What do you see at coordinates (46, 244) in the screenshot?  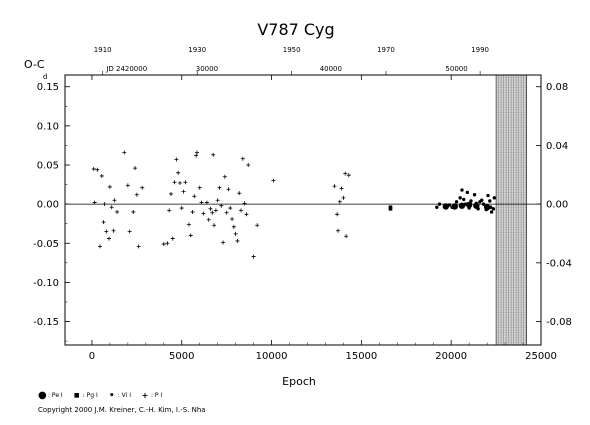 I see `y-tick-label-left: -0.05` at bounding box center [46, 244].